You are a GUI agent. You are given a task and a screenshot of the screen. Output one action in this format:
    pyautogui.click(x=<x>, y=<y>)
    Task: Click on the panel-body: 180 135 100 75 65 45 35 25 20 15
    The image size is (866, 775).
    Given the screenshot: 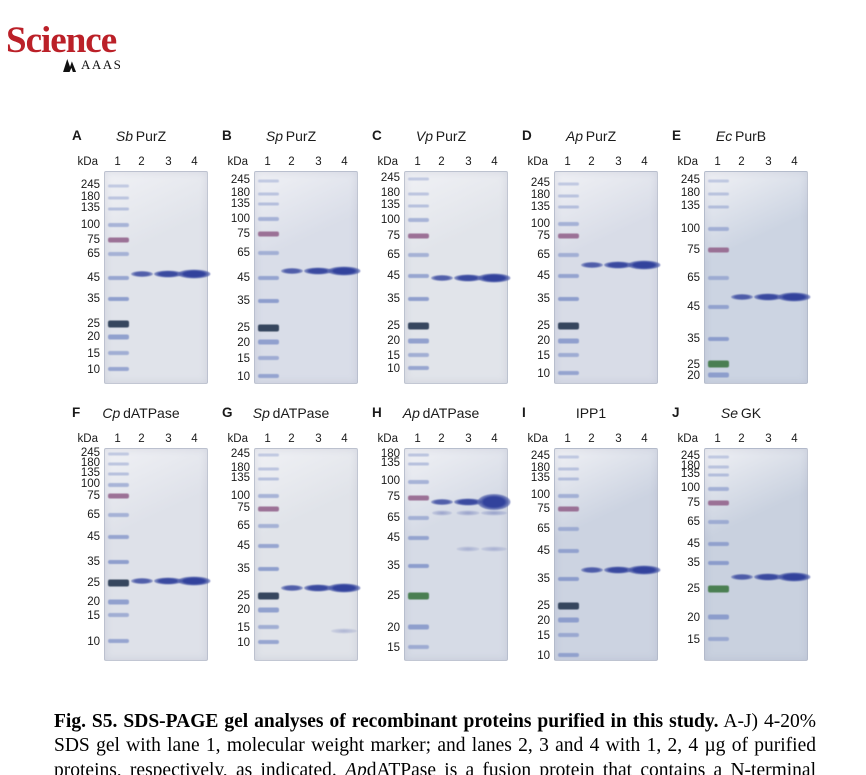 What is the action you would take?
    pyautogui.click(x=435, y=554)
    